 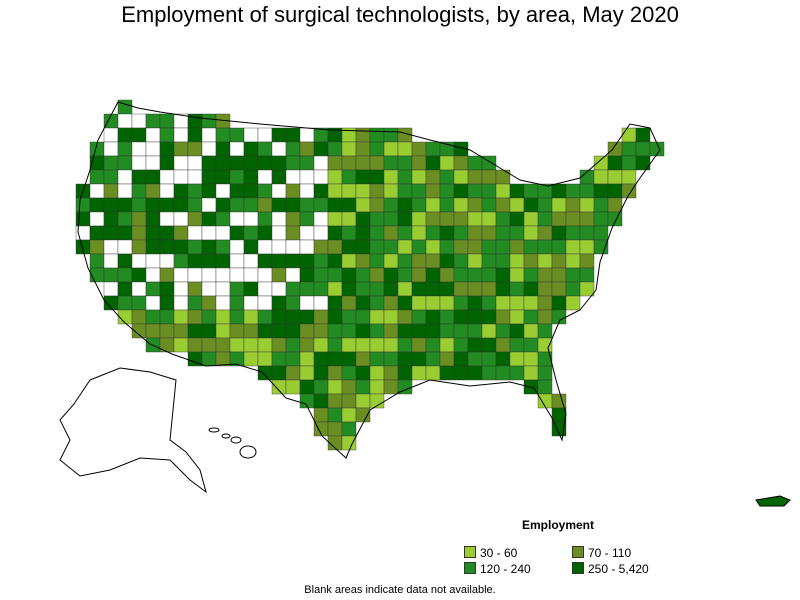 I want to click on hawaii-islands, so click(x=232, y=443).